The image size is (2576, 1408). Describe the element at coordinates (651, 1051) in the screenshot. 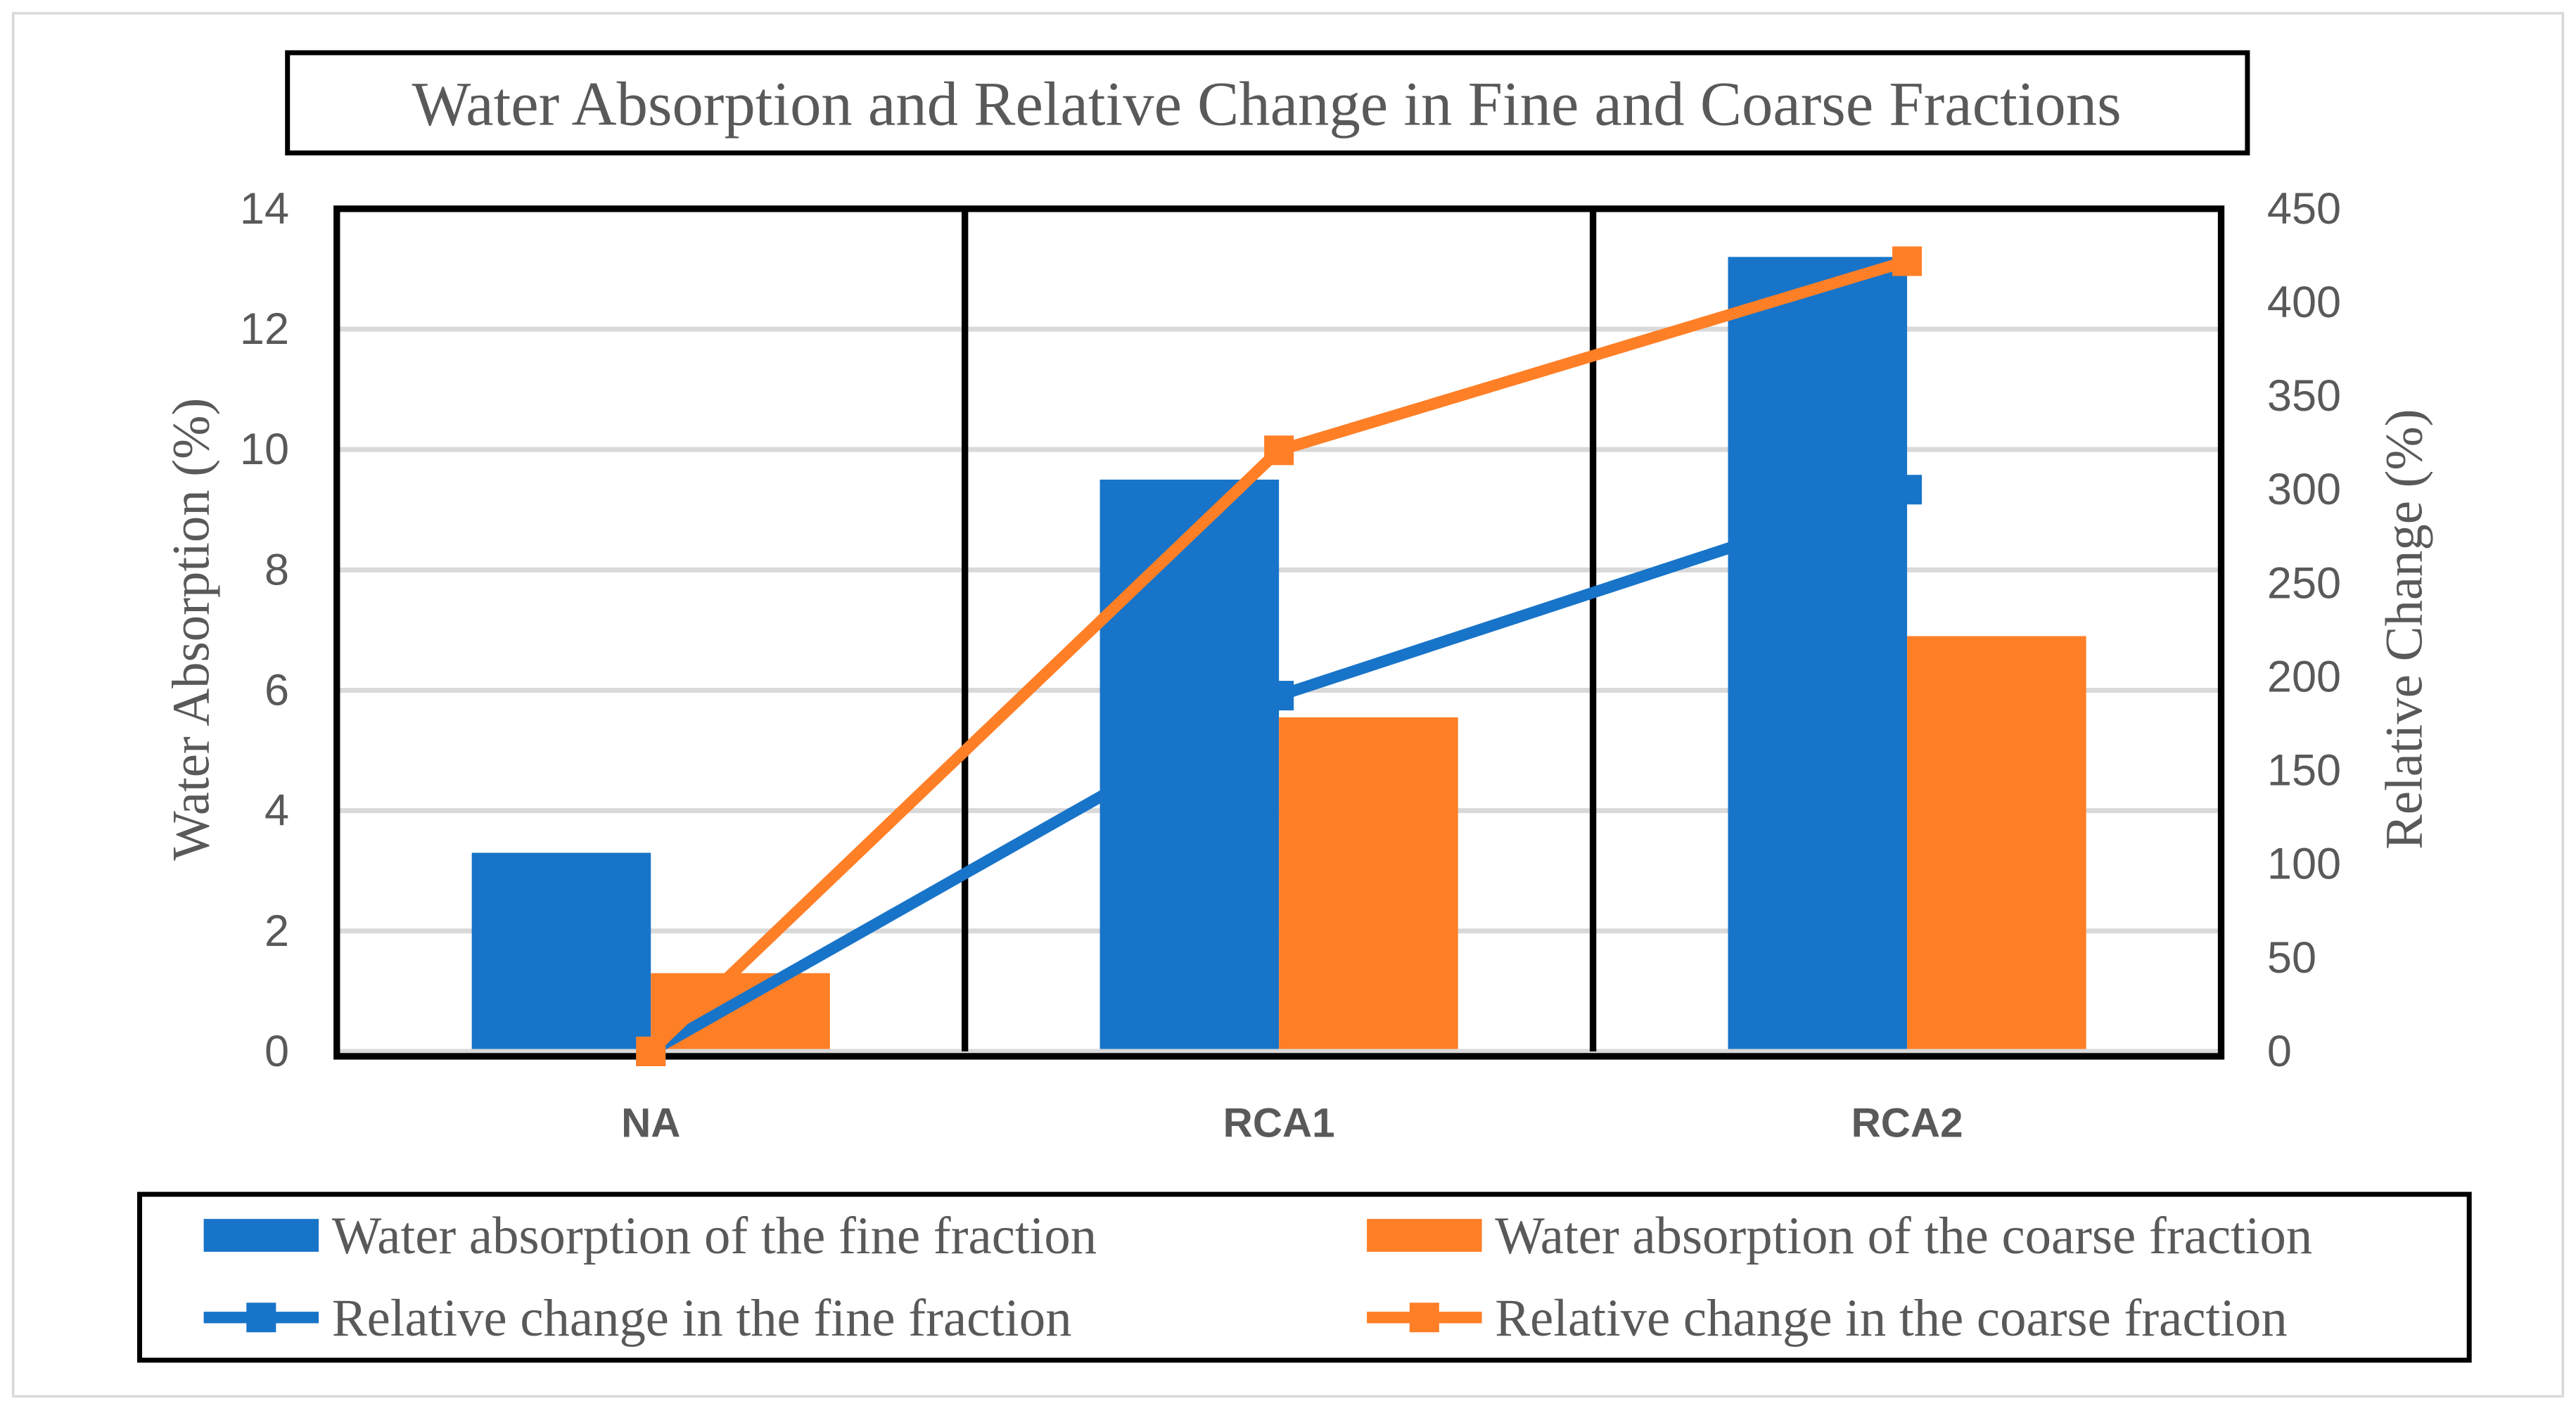

I see `marker-coarse-NA` at that location.